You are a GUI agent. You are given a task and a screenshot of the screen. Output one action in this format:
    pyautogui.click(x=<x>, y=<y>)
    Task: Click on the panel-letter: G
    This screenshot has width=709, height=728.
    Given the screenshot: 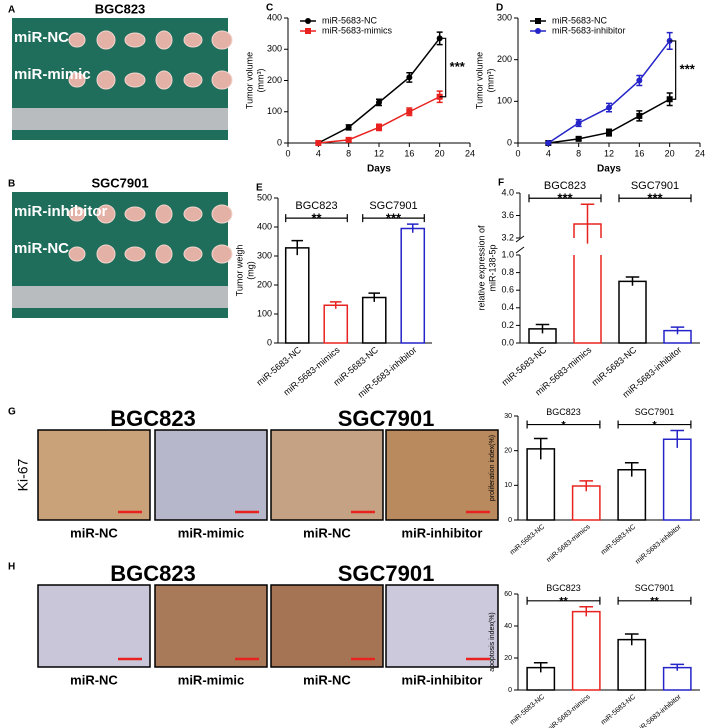 What is the action you would take?
    pyautogui.click(x=12, y=412)
    